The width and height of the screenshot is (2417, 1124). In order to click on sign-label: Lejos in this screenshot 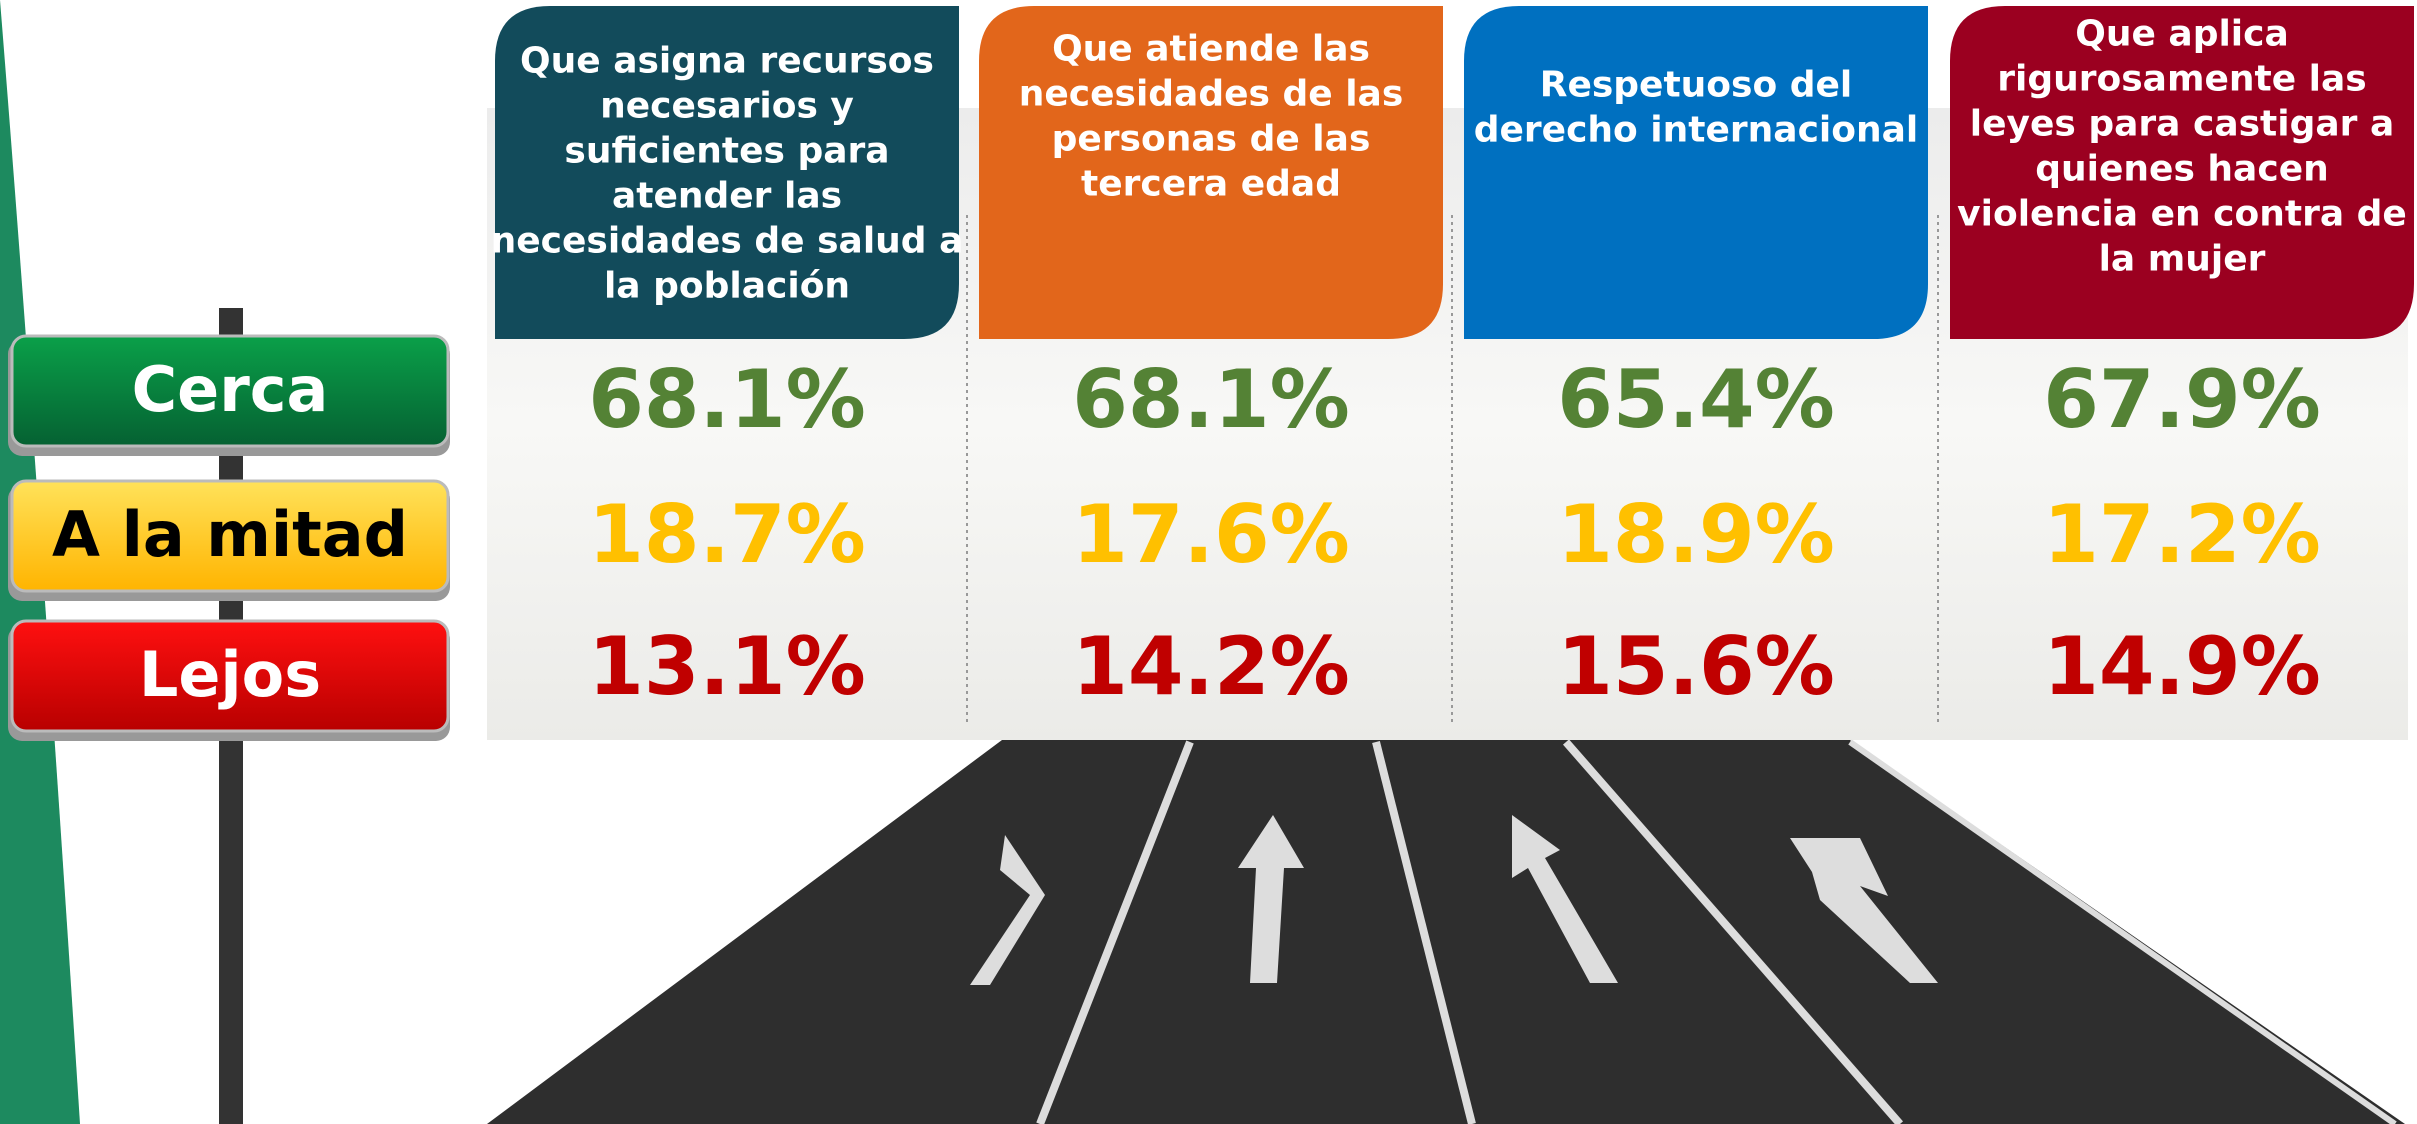, I will do `click(230, 674)`.